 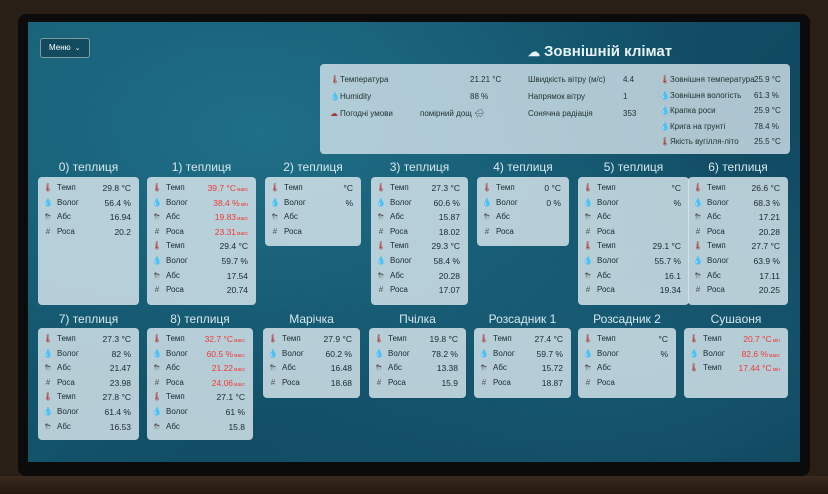 What do you see at coordinates (505, 231) in the screenshot?
I see `sensor-label: Роса` at bounding box center [505, 231].